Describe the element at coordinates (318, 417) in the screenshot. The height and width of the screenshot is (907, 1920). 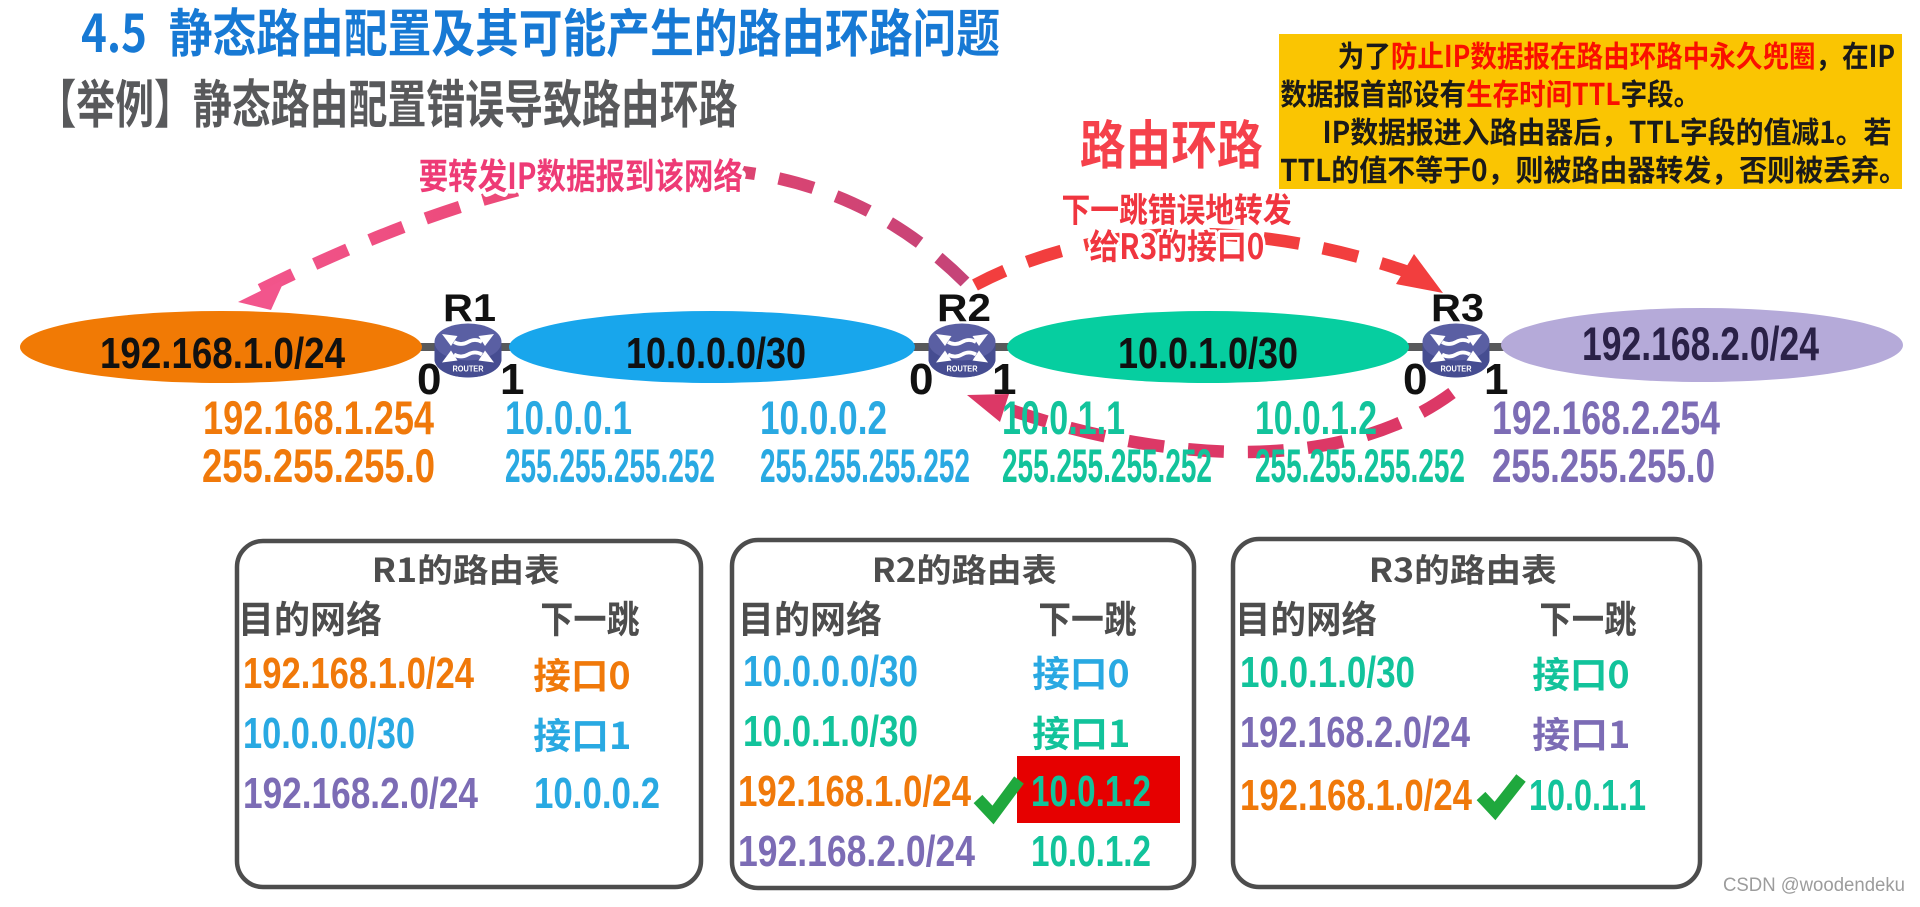
I see `svg-text: 192.168.1.254` at that location.